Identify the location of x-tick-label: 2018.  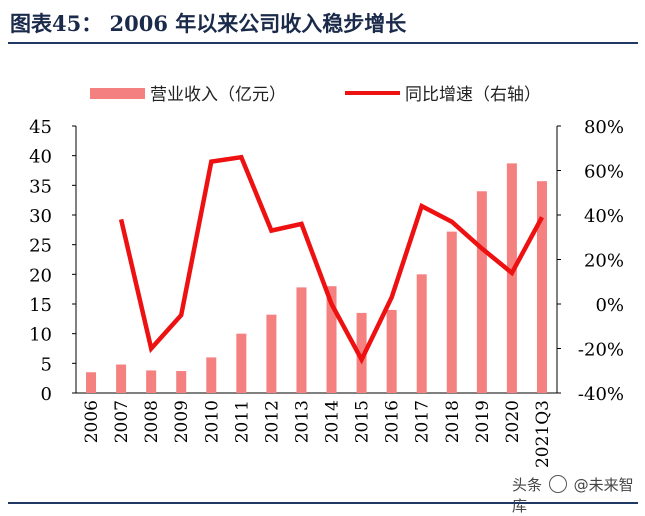
(453, 421).